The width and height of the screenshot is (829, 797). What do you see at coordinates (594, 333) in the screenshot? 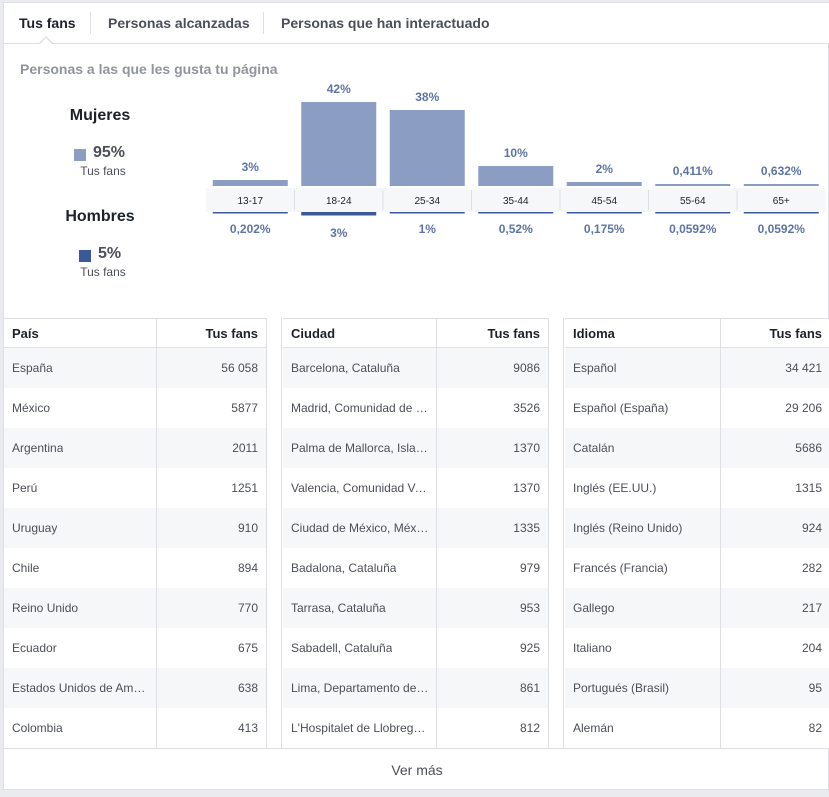
I see `column-header: Idioma` at bounding box center [594, 333].